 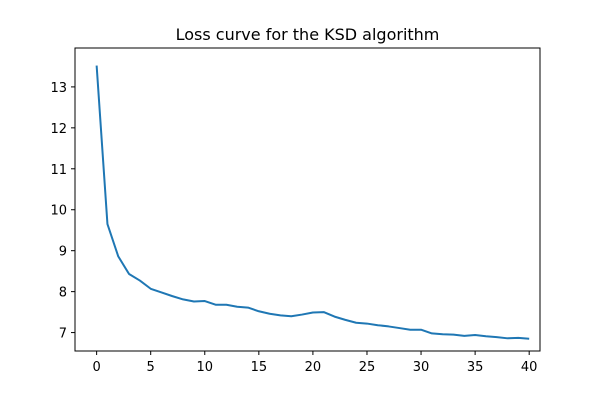 What do you see at coordinates (367, 367) in the screenshot?
I see `x-tick-label: 25` at bounding box center [367, 367].